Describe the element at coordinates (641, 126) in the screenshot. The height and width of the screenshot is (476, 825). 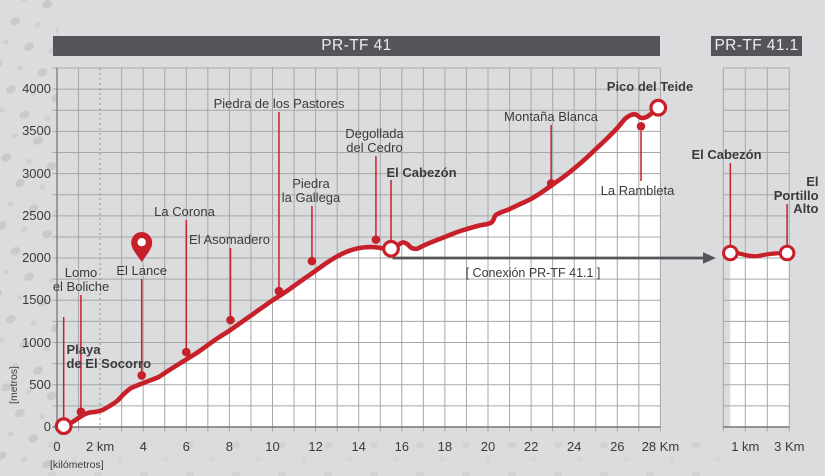
I see `la-rambleta-dot` at that location.